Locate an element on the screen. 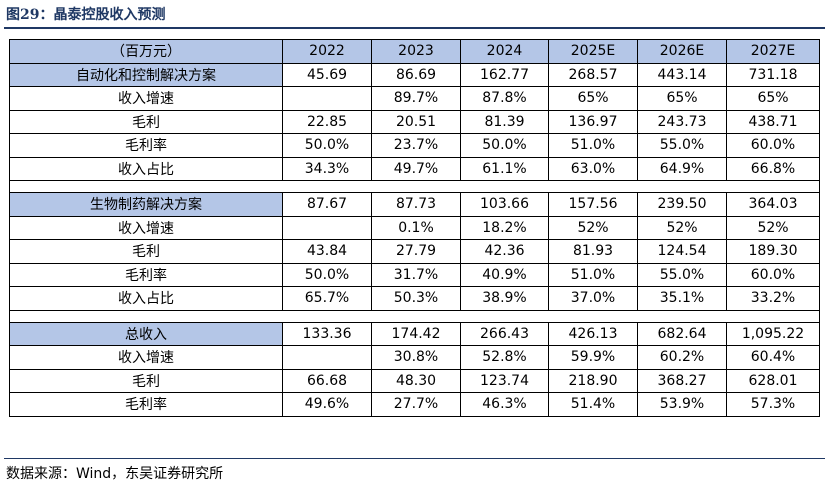  header-2023: 2023 is located at coordinates (416, 51).